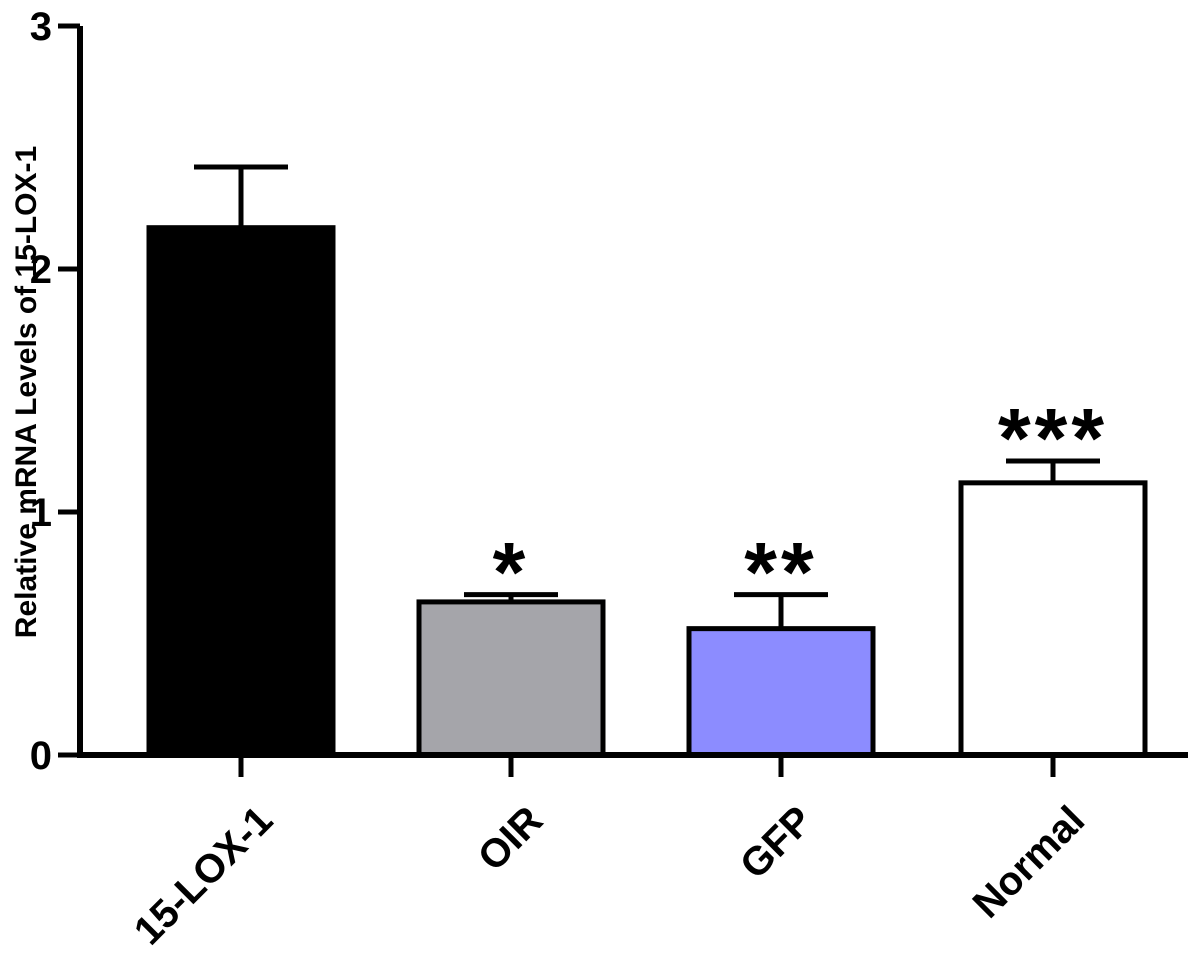 This screenshot has height=960, width=1188. What do you see at coordinates (800, 505) in the screenshot?
I see `significance-annotations-layer: * *****` at bounding box center [800, 505].